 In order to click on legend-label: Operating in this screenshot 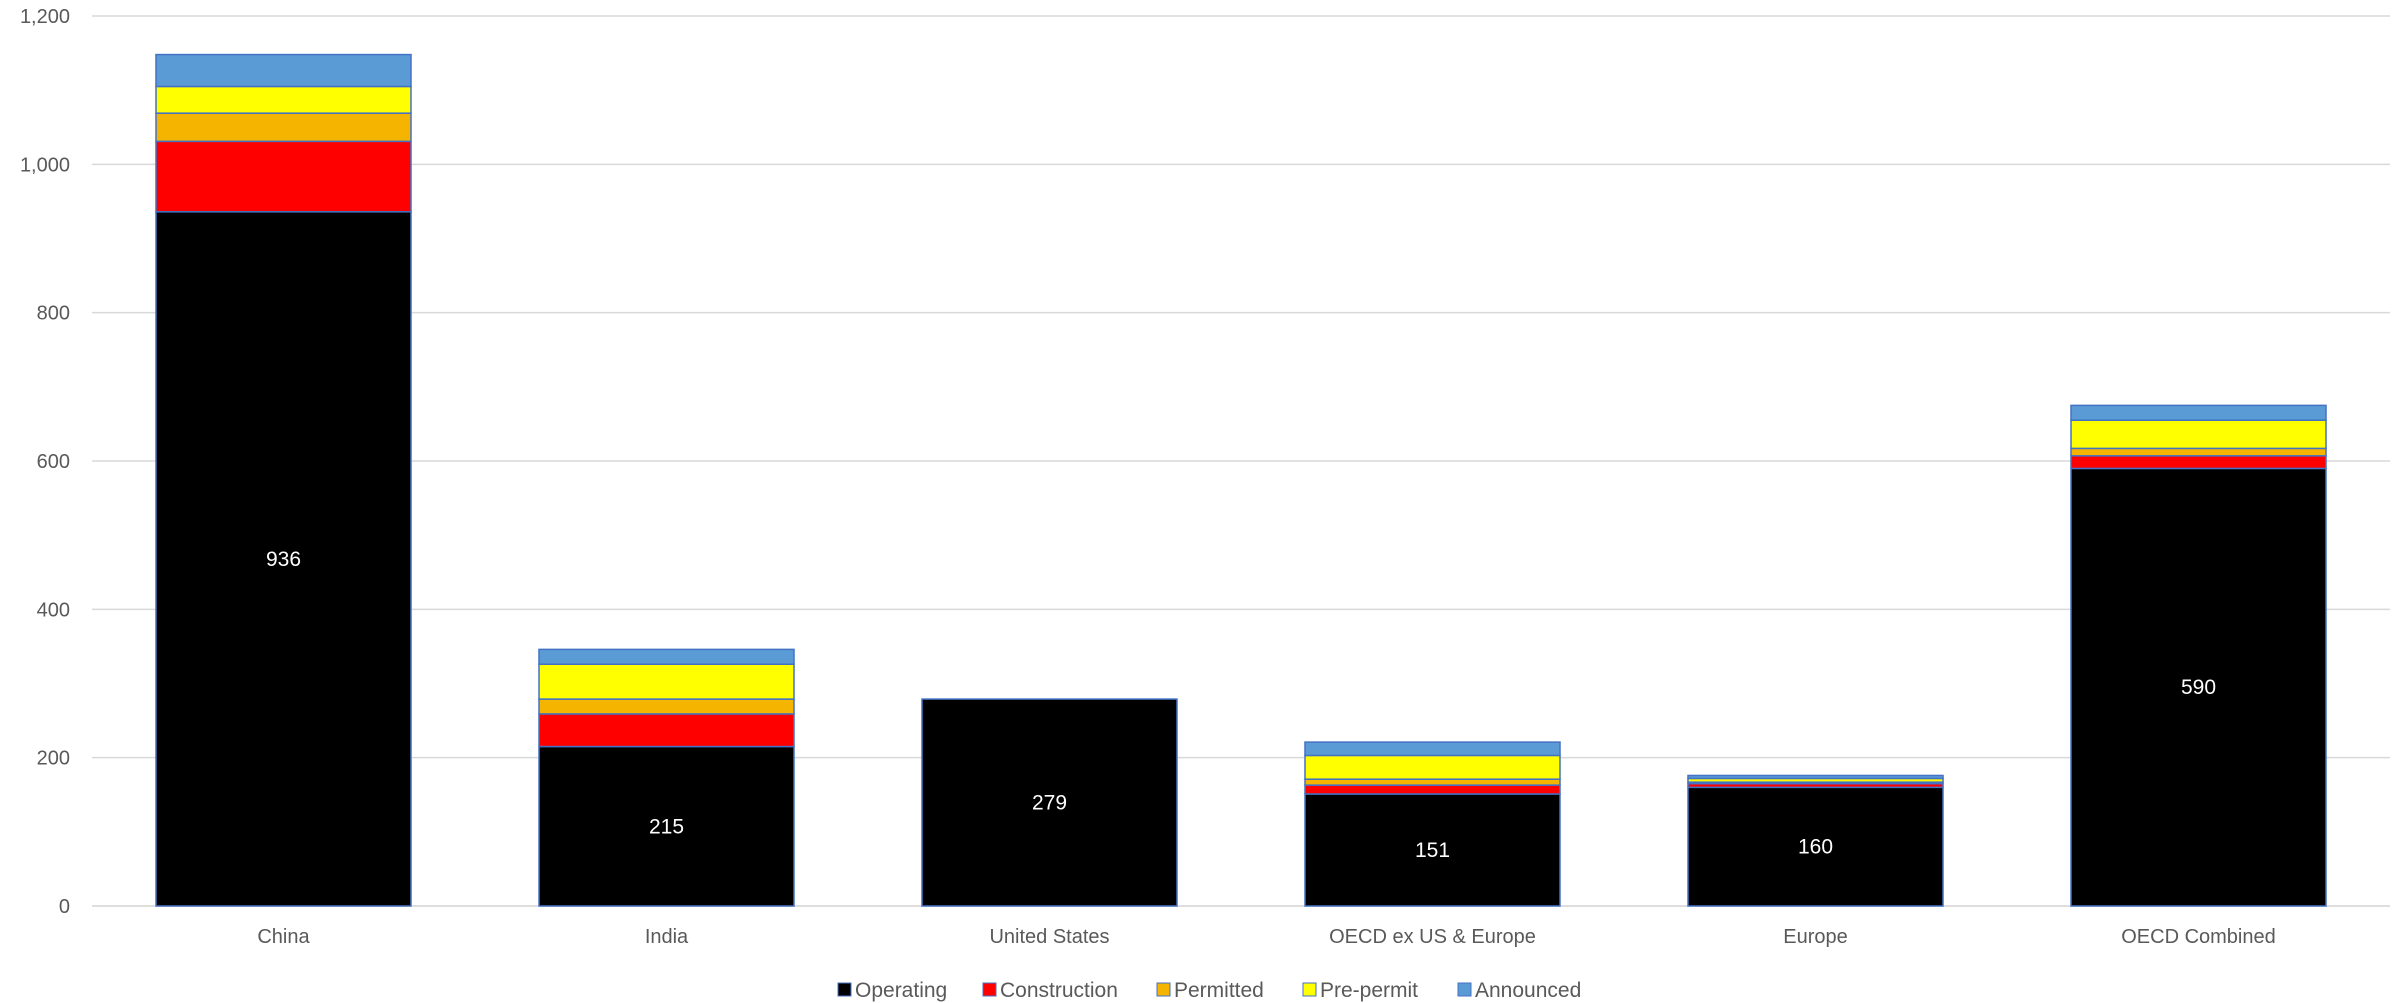, I will do `click(901, 990)`.